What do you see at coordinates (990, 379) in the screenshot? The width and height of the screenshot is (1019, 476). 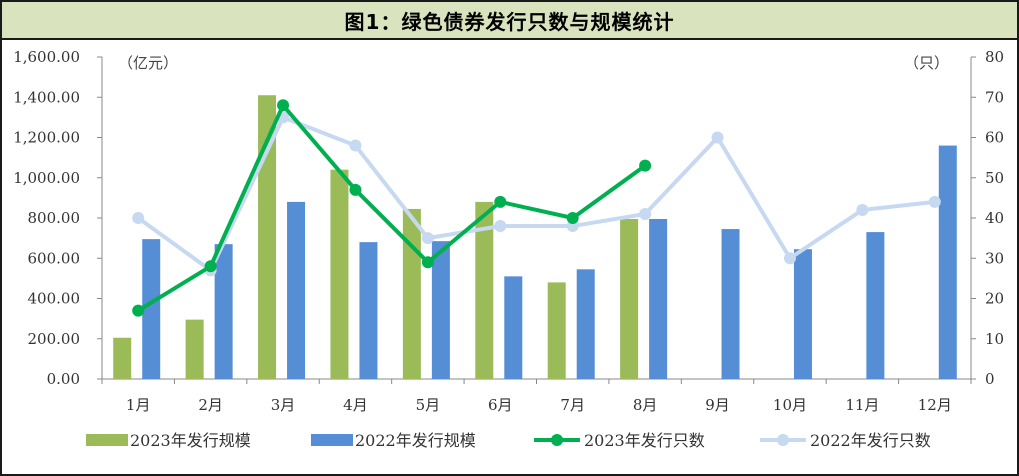 I see `right-tick-label: 0` at bounding box center [990, 379].